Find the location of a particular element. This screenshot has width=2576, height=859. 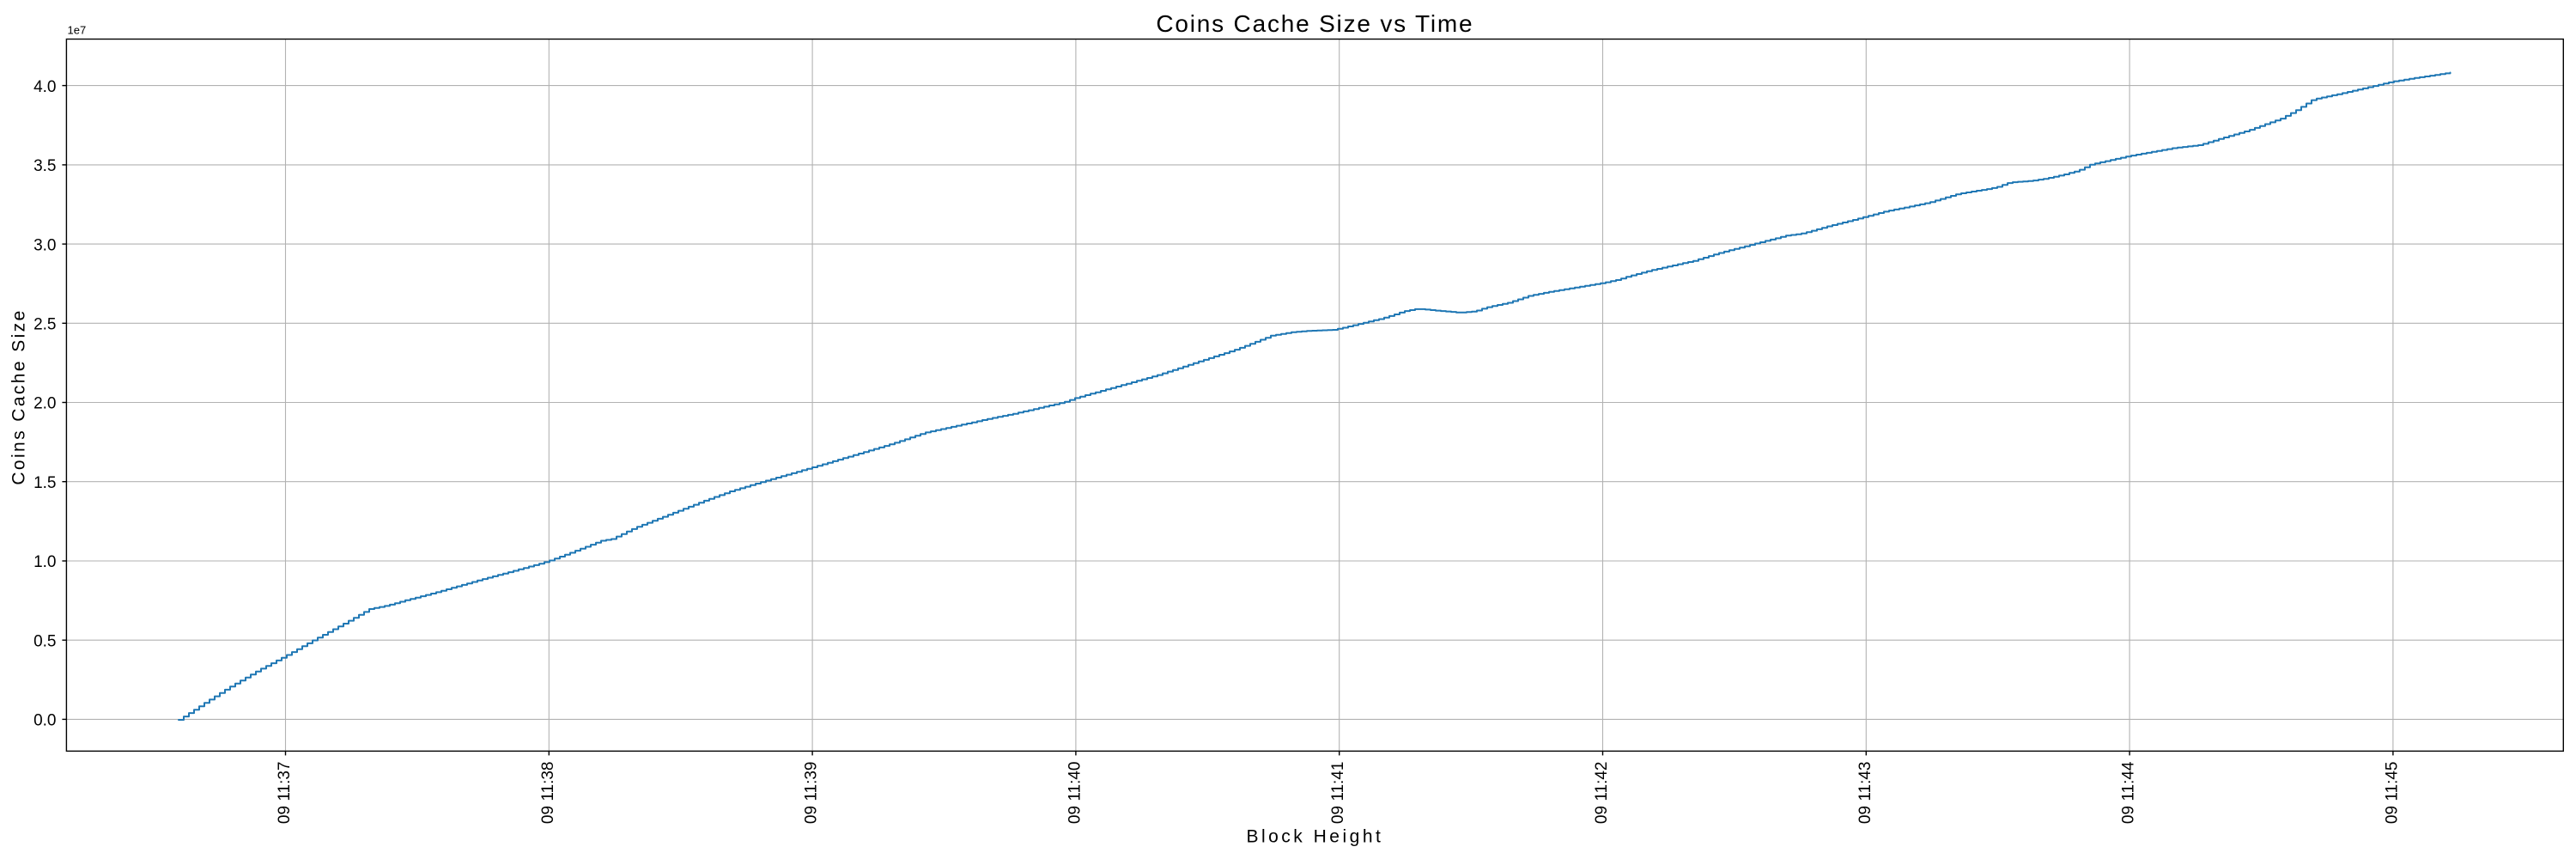

svg-text: 1.5 is located at coordinates (44, 483).